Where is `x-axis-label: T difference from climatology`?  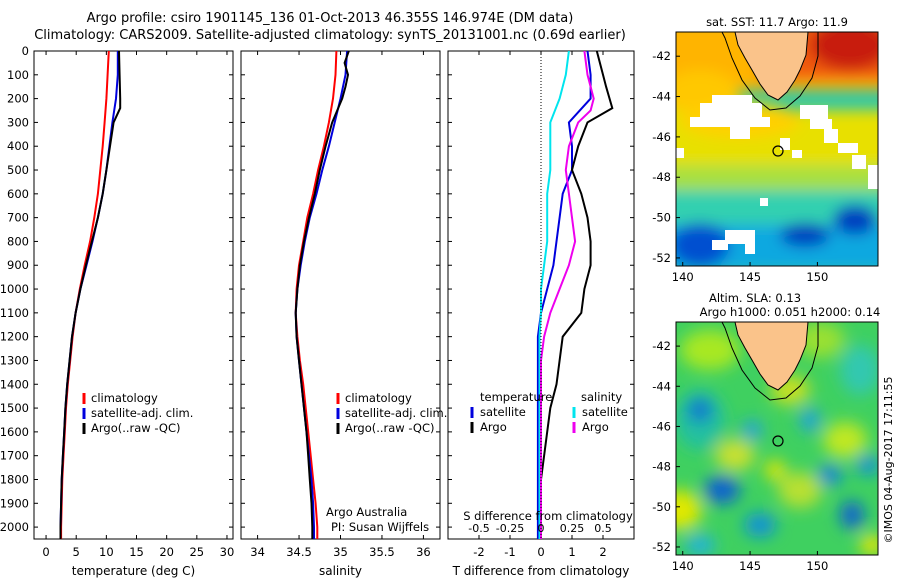
x-axis-label: T difference from climatology is located at coordinates (541, 571).